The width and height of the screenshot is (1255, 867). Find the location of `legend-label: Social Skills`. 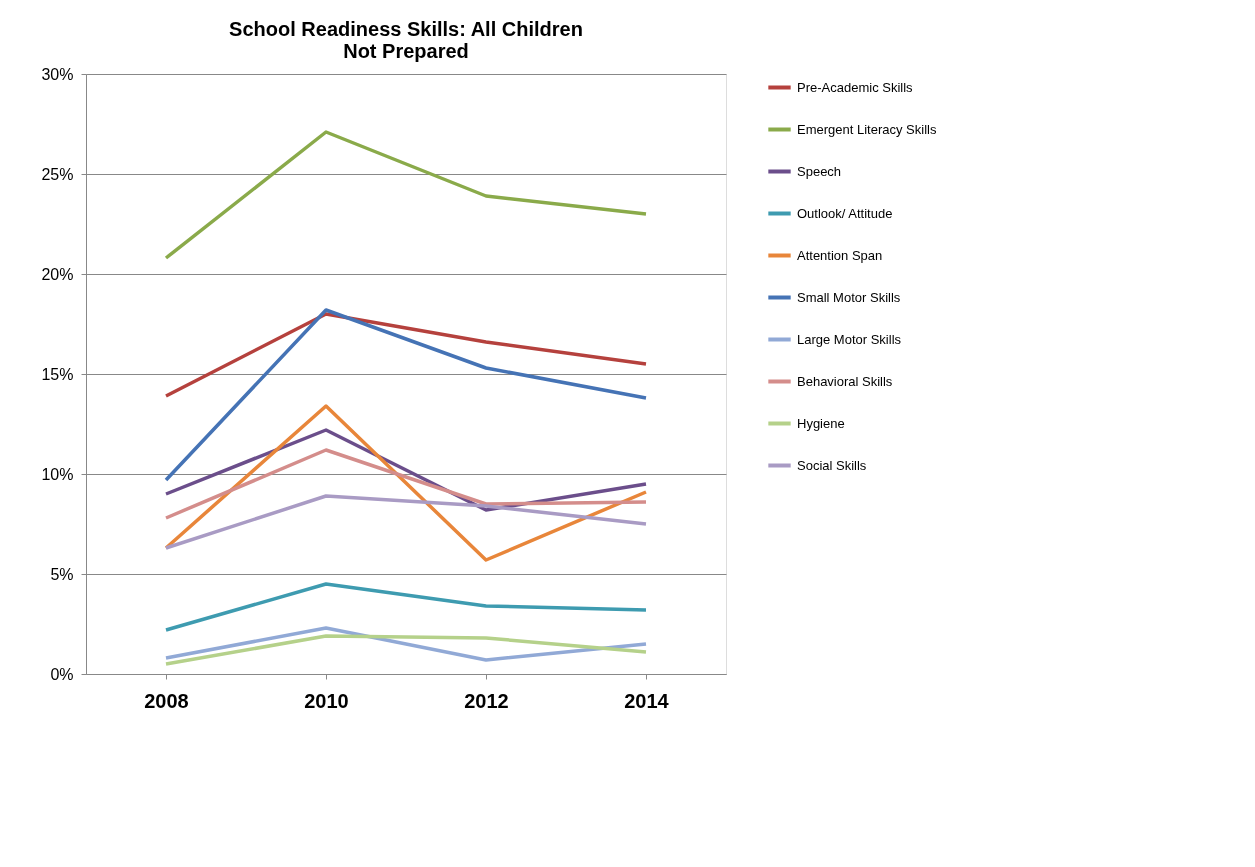

legend-label: Social Skills is located at coordinates (832, 465).